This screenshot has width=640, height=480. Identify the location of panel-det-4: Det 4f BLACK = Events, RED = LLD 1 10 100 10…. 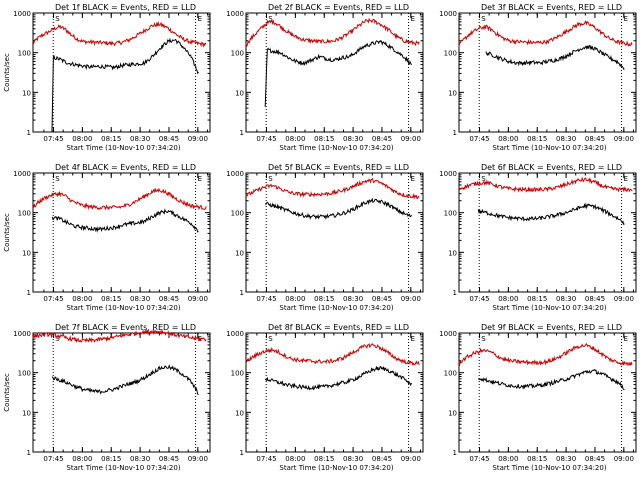
(107, 237).